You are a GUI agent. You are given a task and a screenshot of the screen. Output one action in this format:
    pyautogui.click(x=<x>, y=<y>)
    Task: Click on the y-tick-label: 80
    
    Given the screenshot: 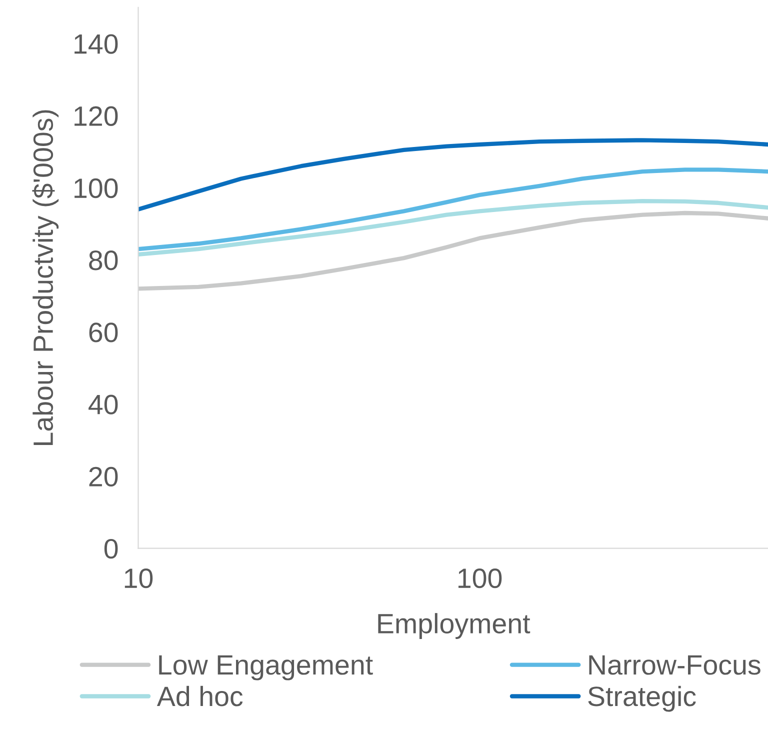 What is the action you would take?
    pyautogui.click(x=103, y=260)
    